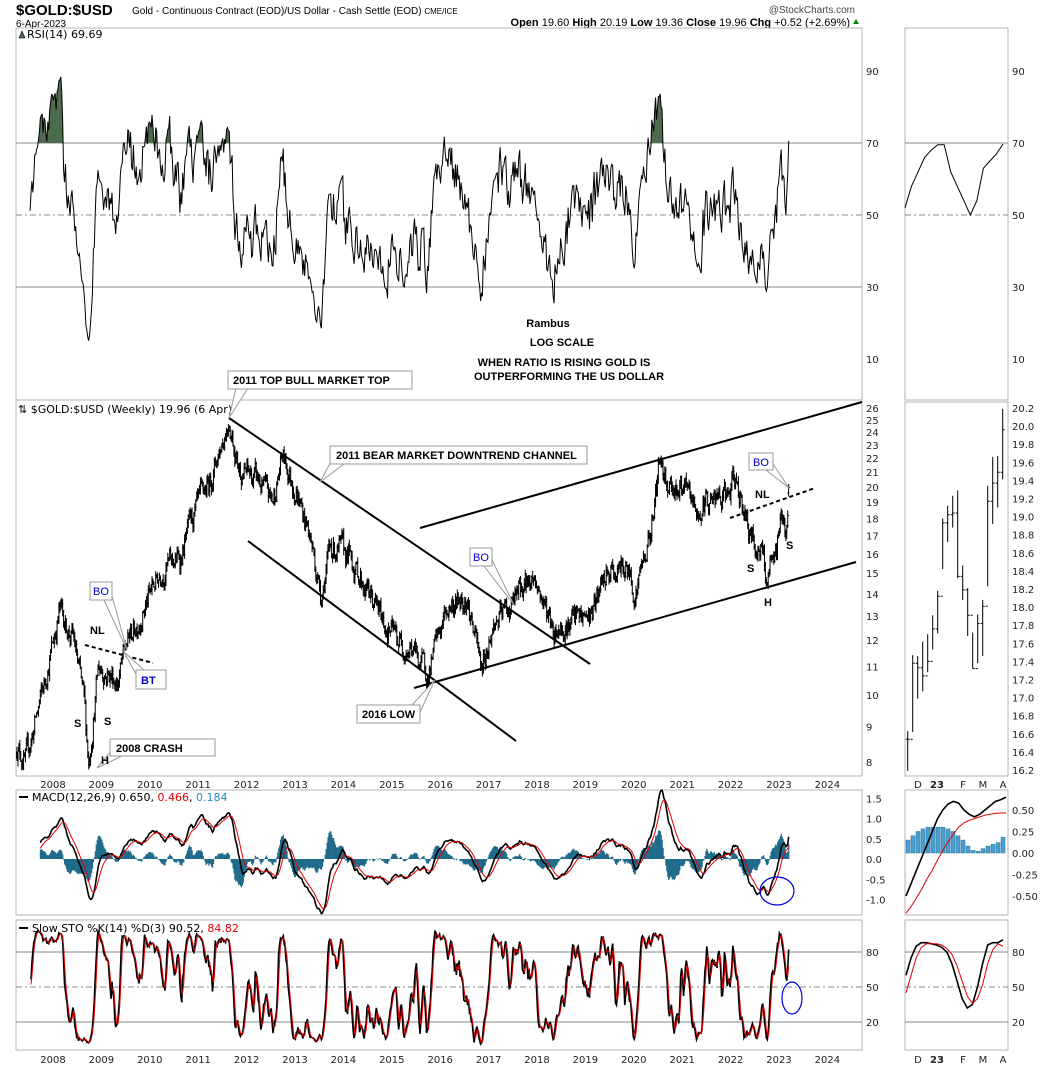 The height and width of the screenshot is (1069, 1050). Describe the element at coordinates (409, 541) in the screenshot. I see `downtrend-upper-line` at that location.